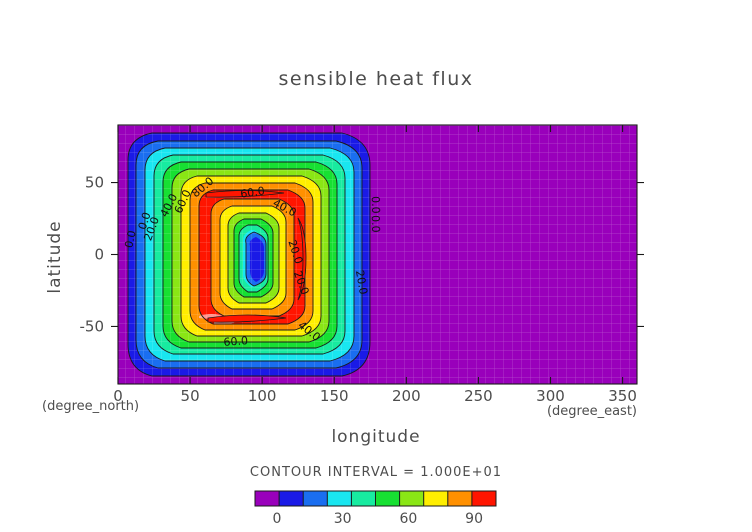  I want to click on x-tick-label: 150, so click(334, 396).